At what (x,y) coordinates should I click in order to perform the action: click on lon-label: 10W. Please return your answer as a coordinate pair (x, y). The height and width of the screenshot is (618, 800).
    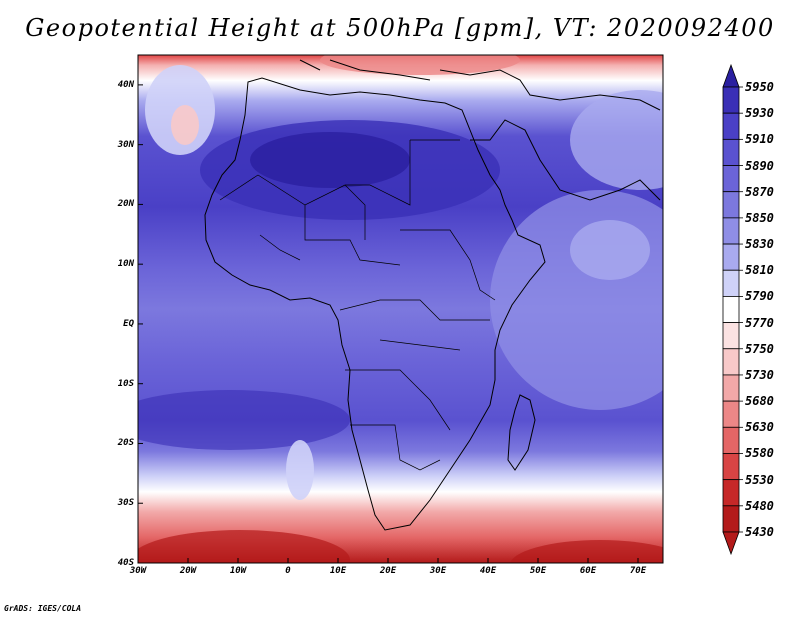
    Looking at the image, I should click on (238, 571).